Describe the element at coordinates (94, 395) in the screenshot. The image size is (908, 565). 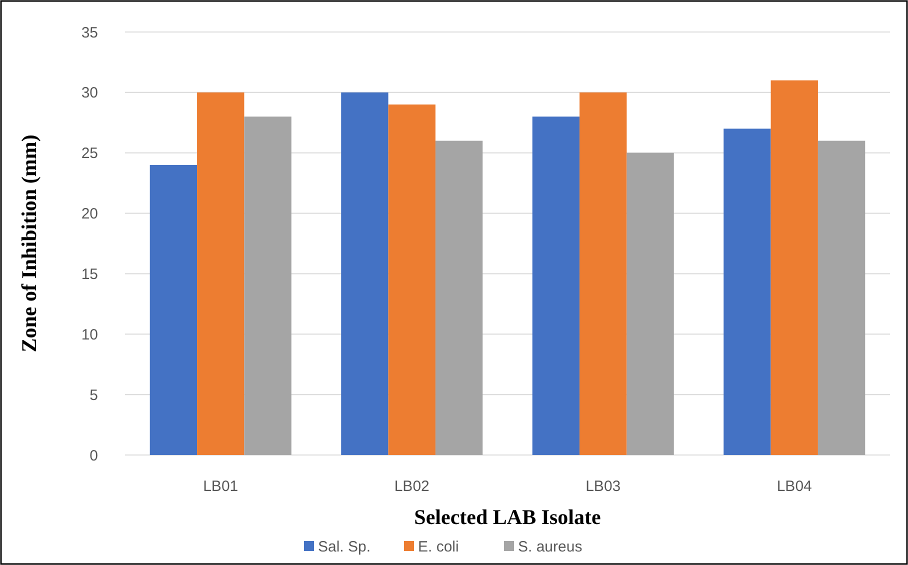
I see `y-tick-label: 5` at that location.